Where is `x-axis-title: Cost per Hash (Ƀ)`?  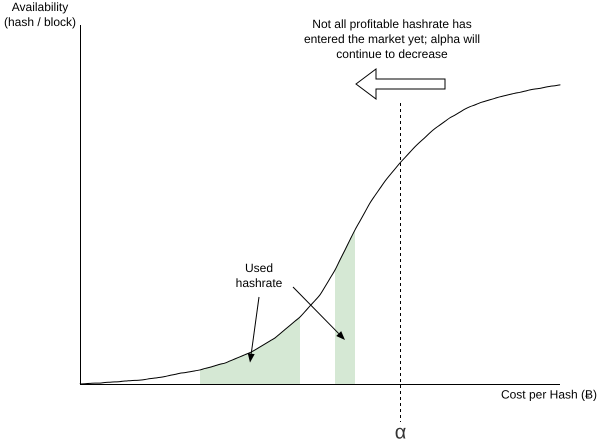
x-axis-title: Cost per Hash (Ƀ) is located at coordinates (548, 394).